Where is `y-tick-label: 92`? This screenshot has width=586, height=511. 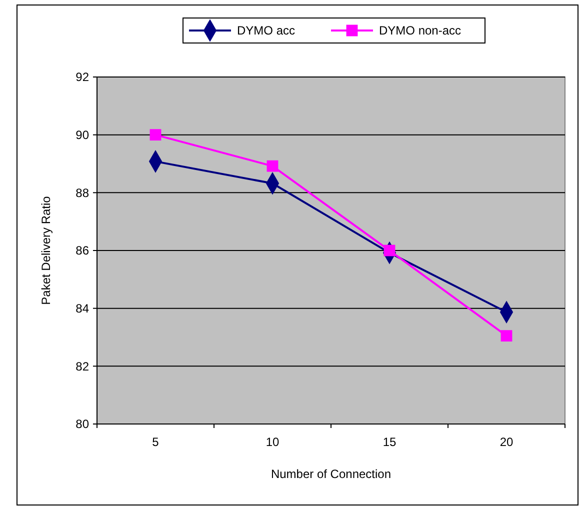
y-tick-label: 92 is located at coordinates (83, 77).